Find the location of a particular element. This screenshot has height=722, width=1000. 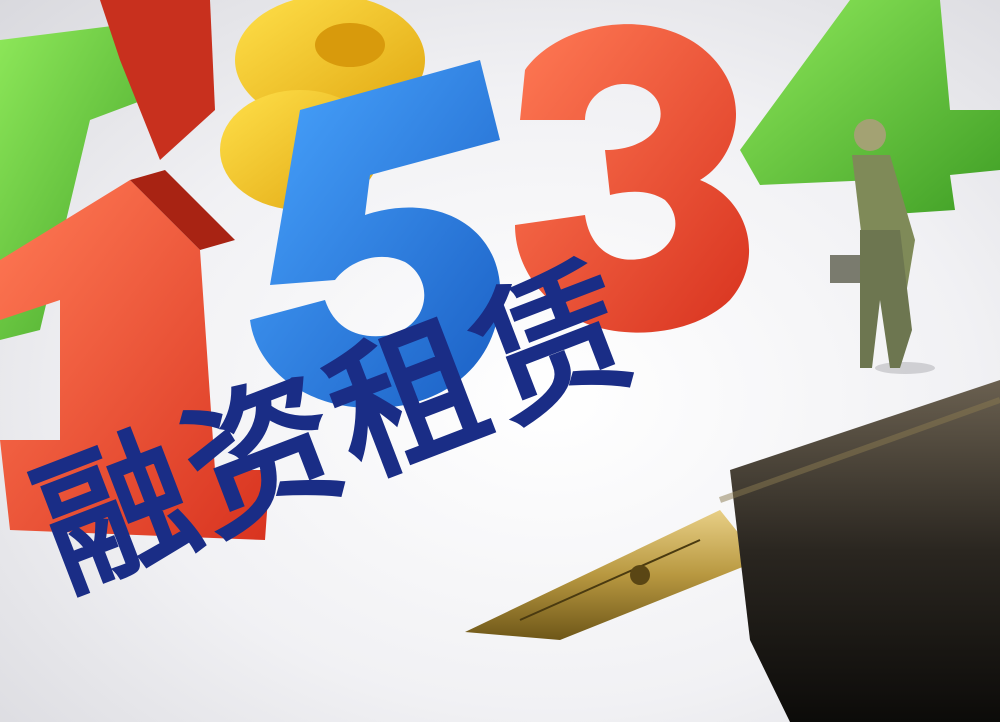

digit-1-figure is located at coordinates (135, 355).